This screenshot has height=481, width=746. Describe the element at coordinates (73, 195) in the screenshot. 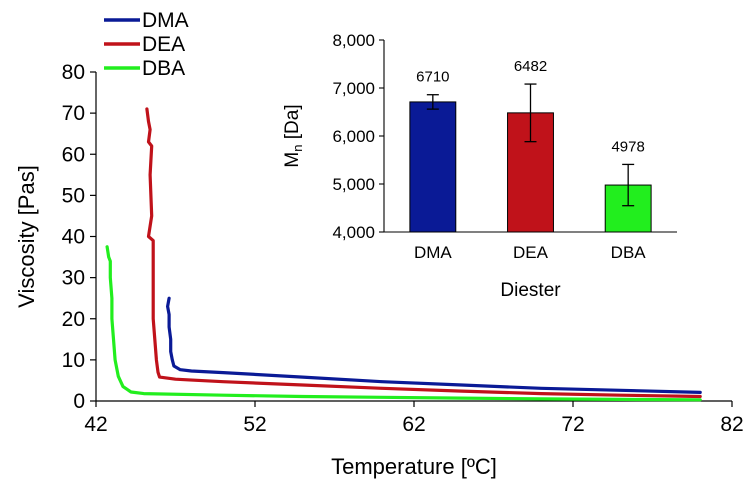

I see `y-tick-label: 50` at that location.